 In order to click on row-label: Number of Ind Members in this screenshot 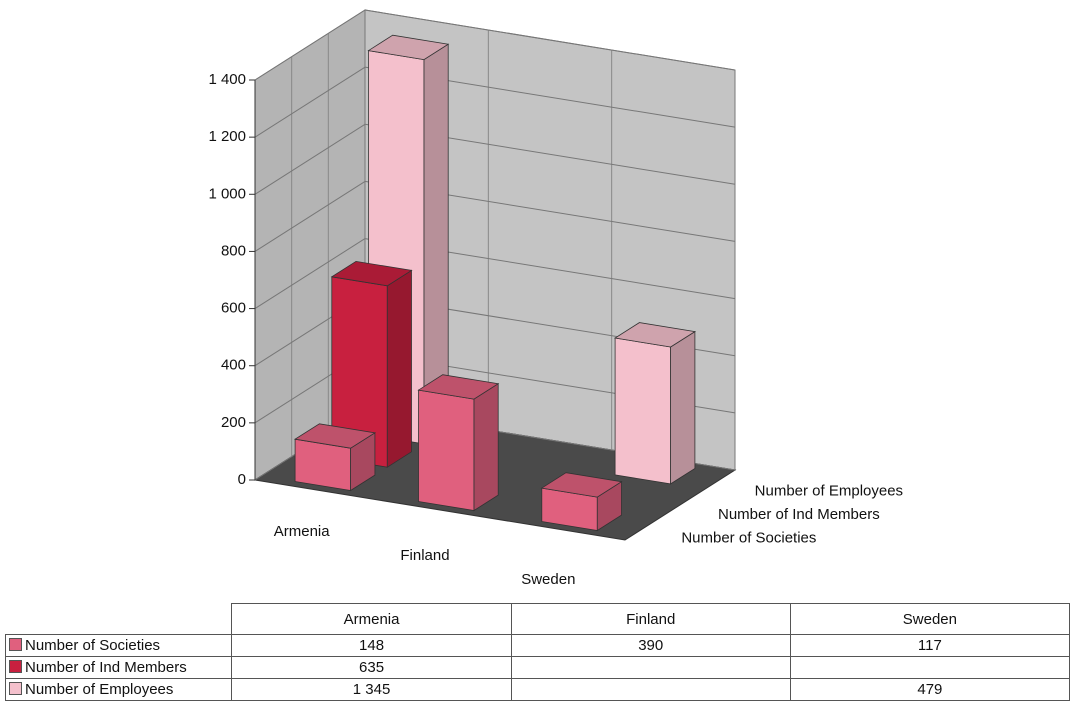, I will do `click(118, 667)`.